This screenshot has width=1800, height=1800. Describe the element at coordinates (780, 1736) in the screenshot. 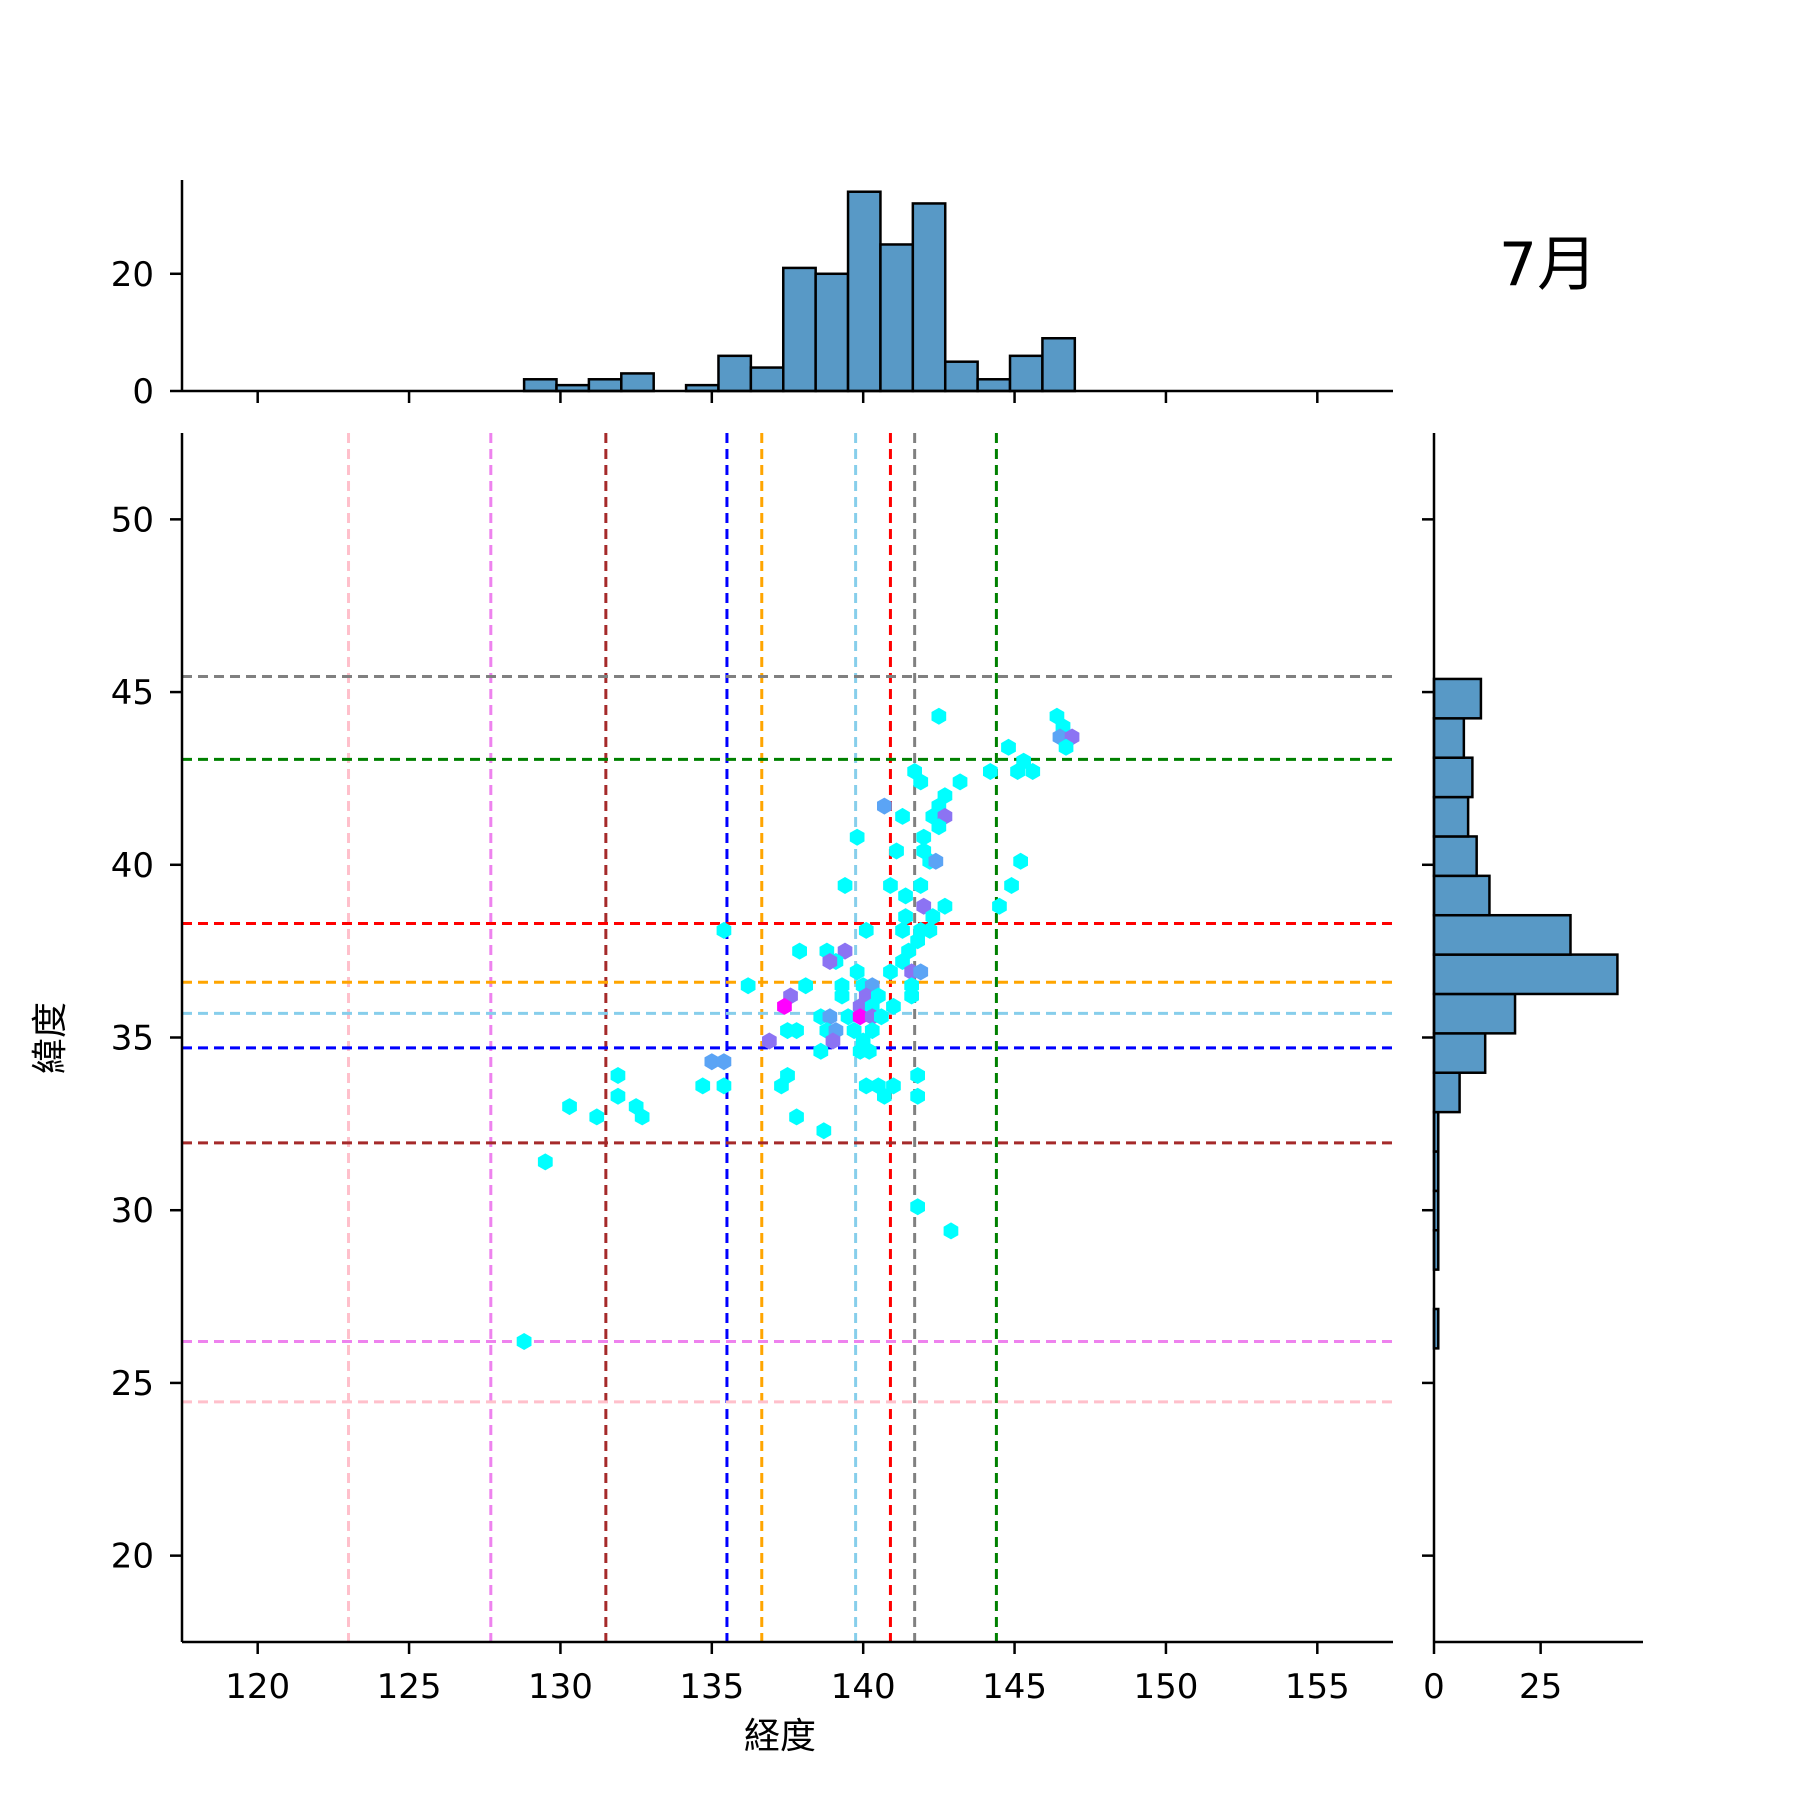

I see `x-axis-title: 経度` at that location.